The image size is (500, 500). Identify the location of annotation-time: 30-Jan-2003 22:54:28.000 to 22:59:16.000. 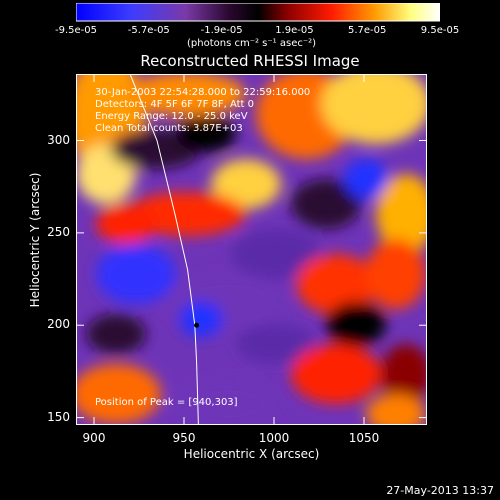
(203, 92).